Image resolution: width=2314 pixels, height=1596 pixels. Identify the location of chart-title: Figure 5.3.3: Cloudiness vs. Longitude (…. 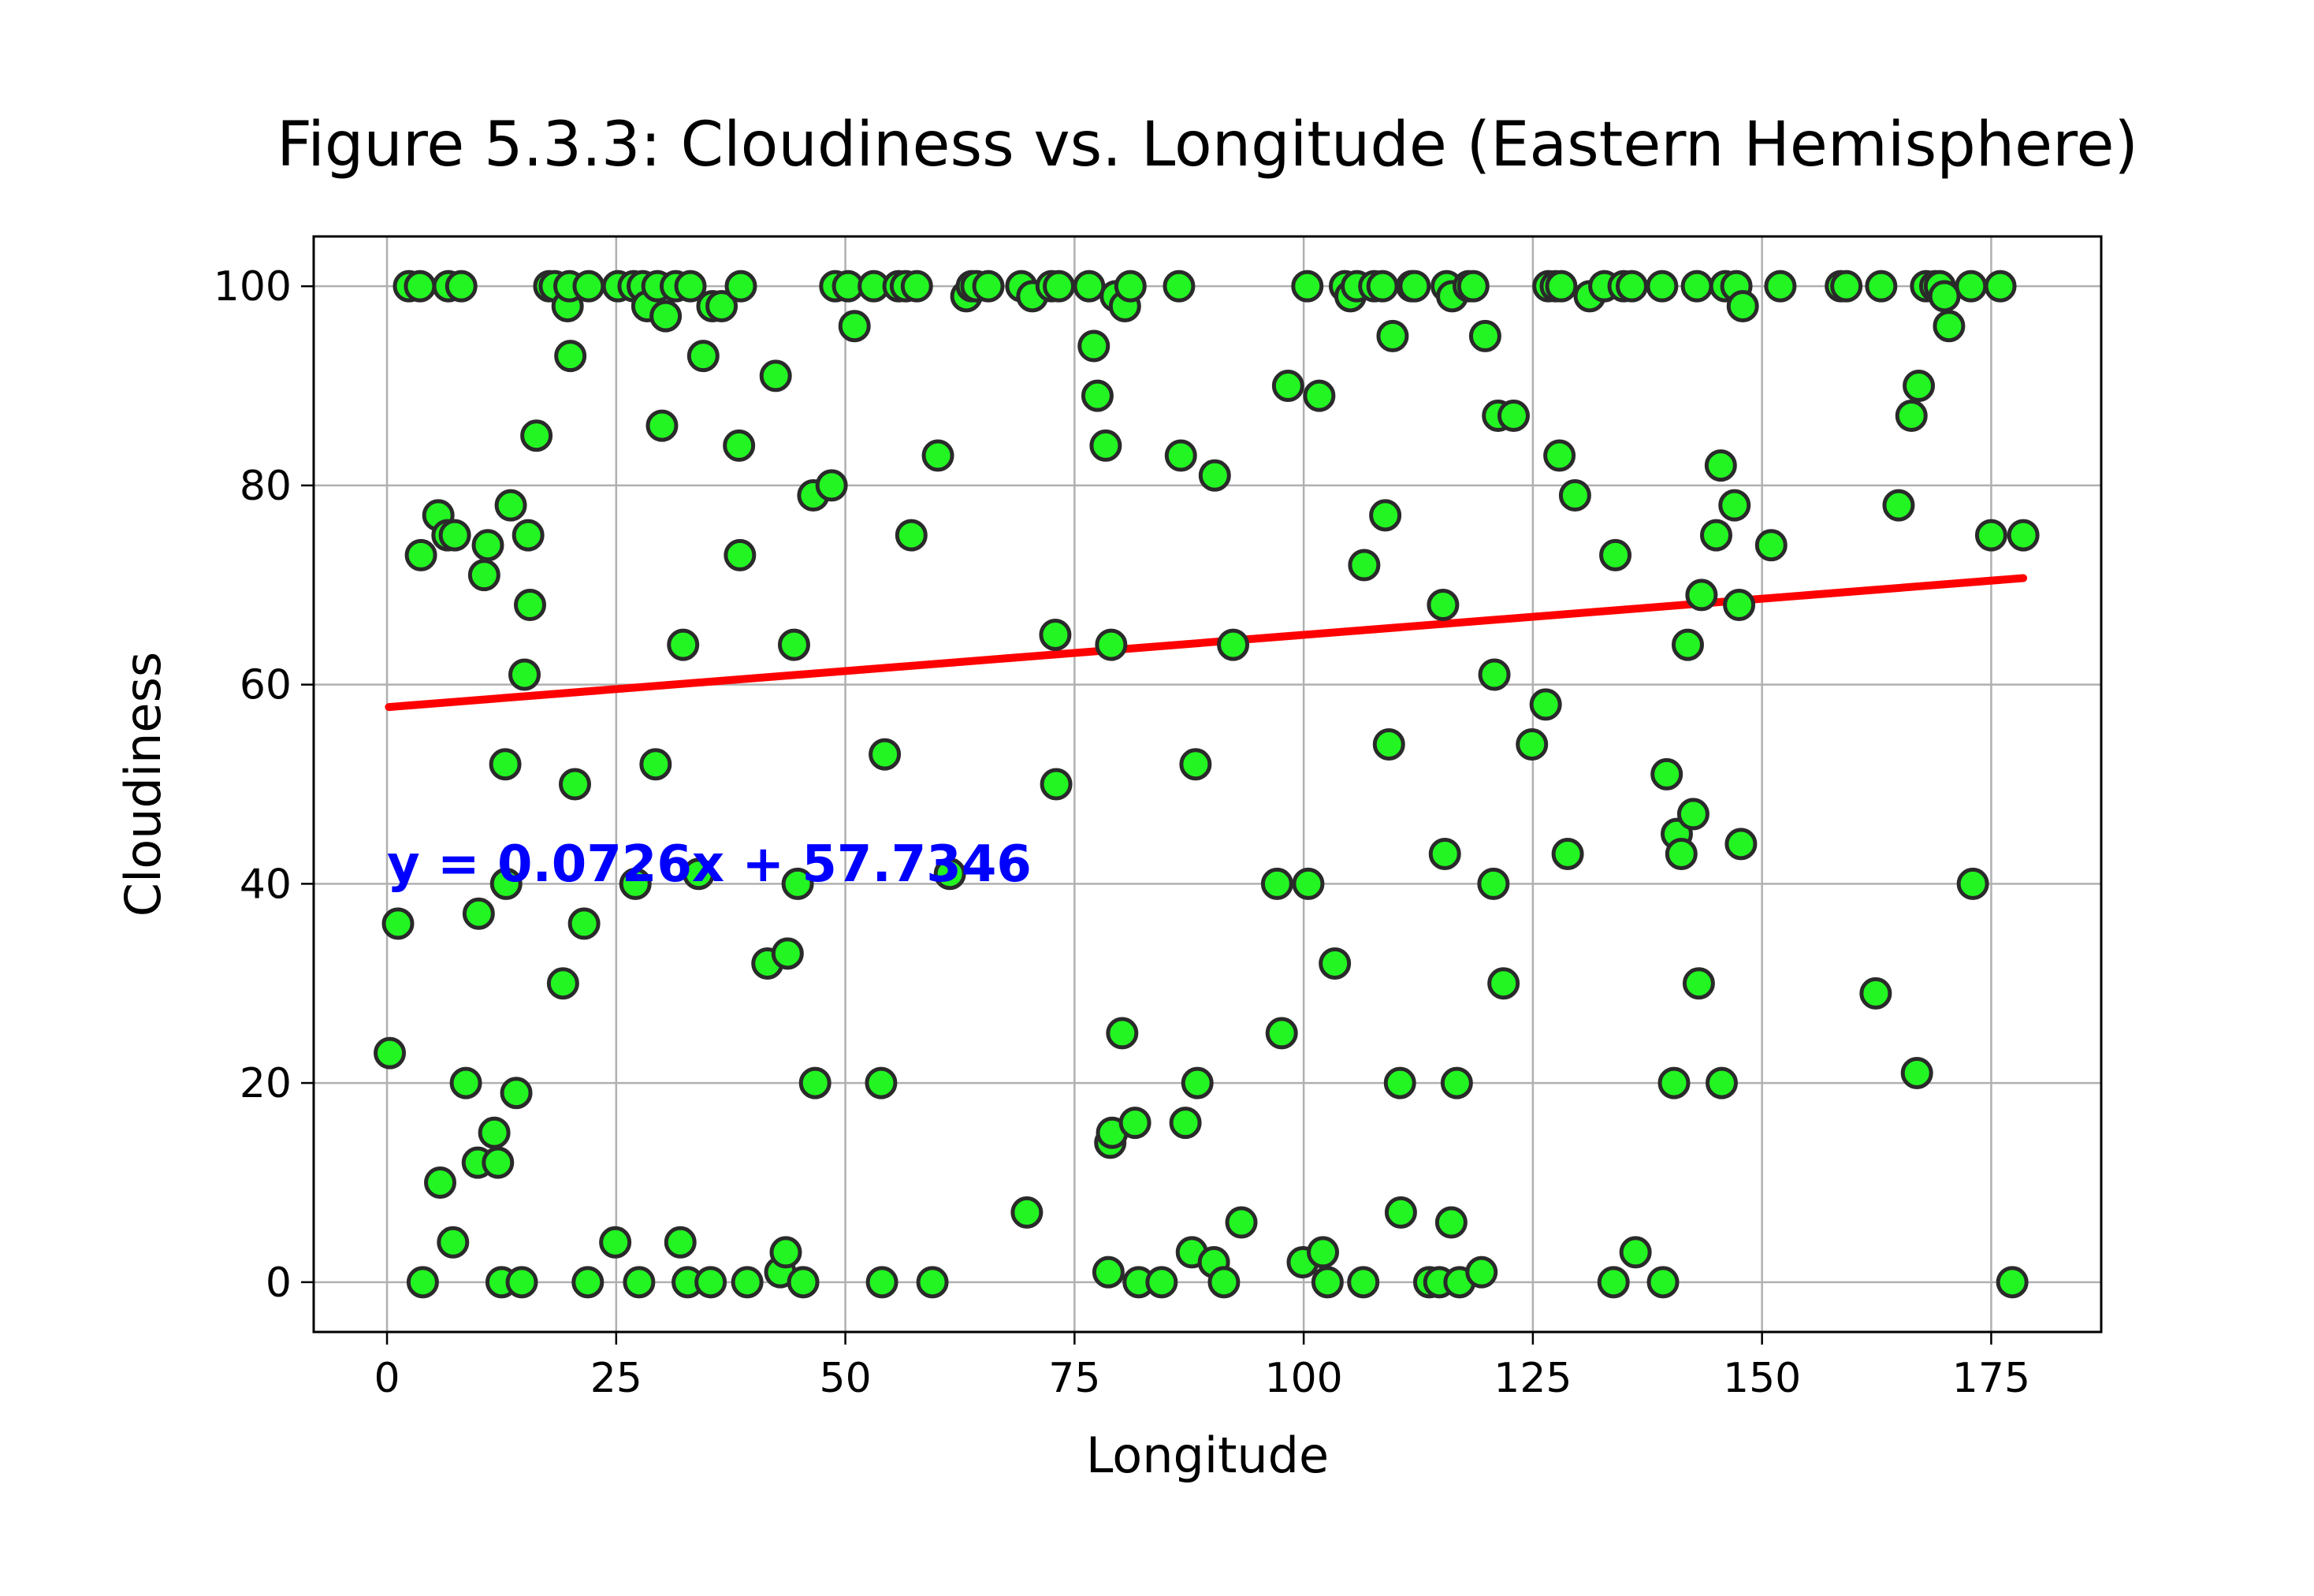
(1207, 145).